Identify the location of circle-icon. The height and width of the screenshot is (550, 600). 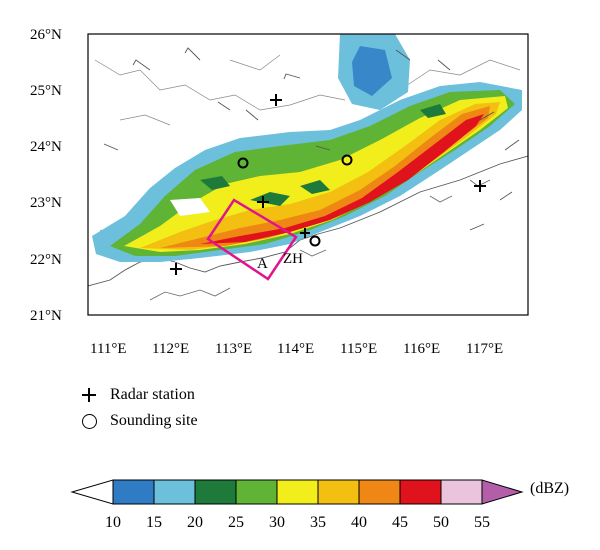
(89, 421).